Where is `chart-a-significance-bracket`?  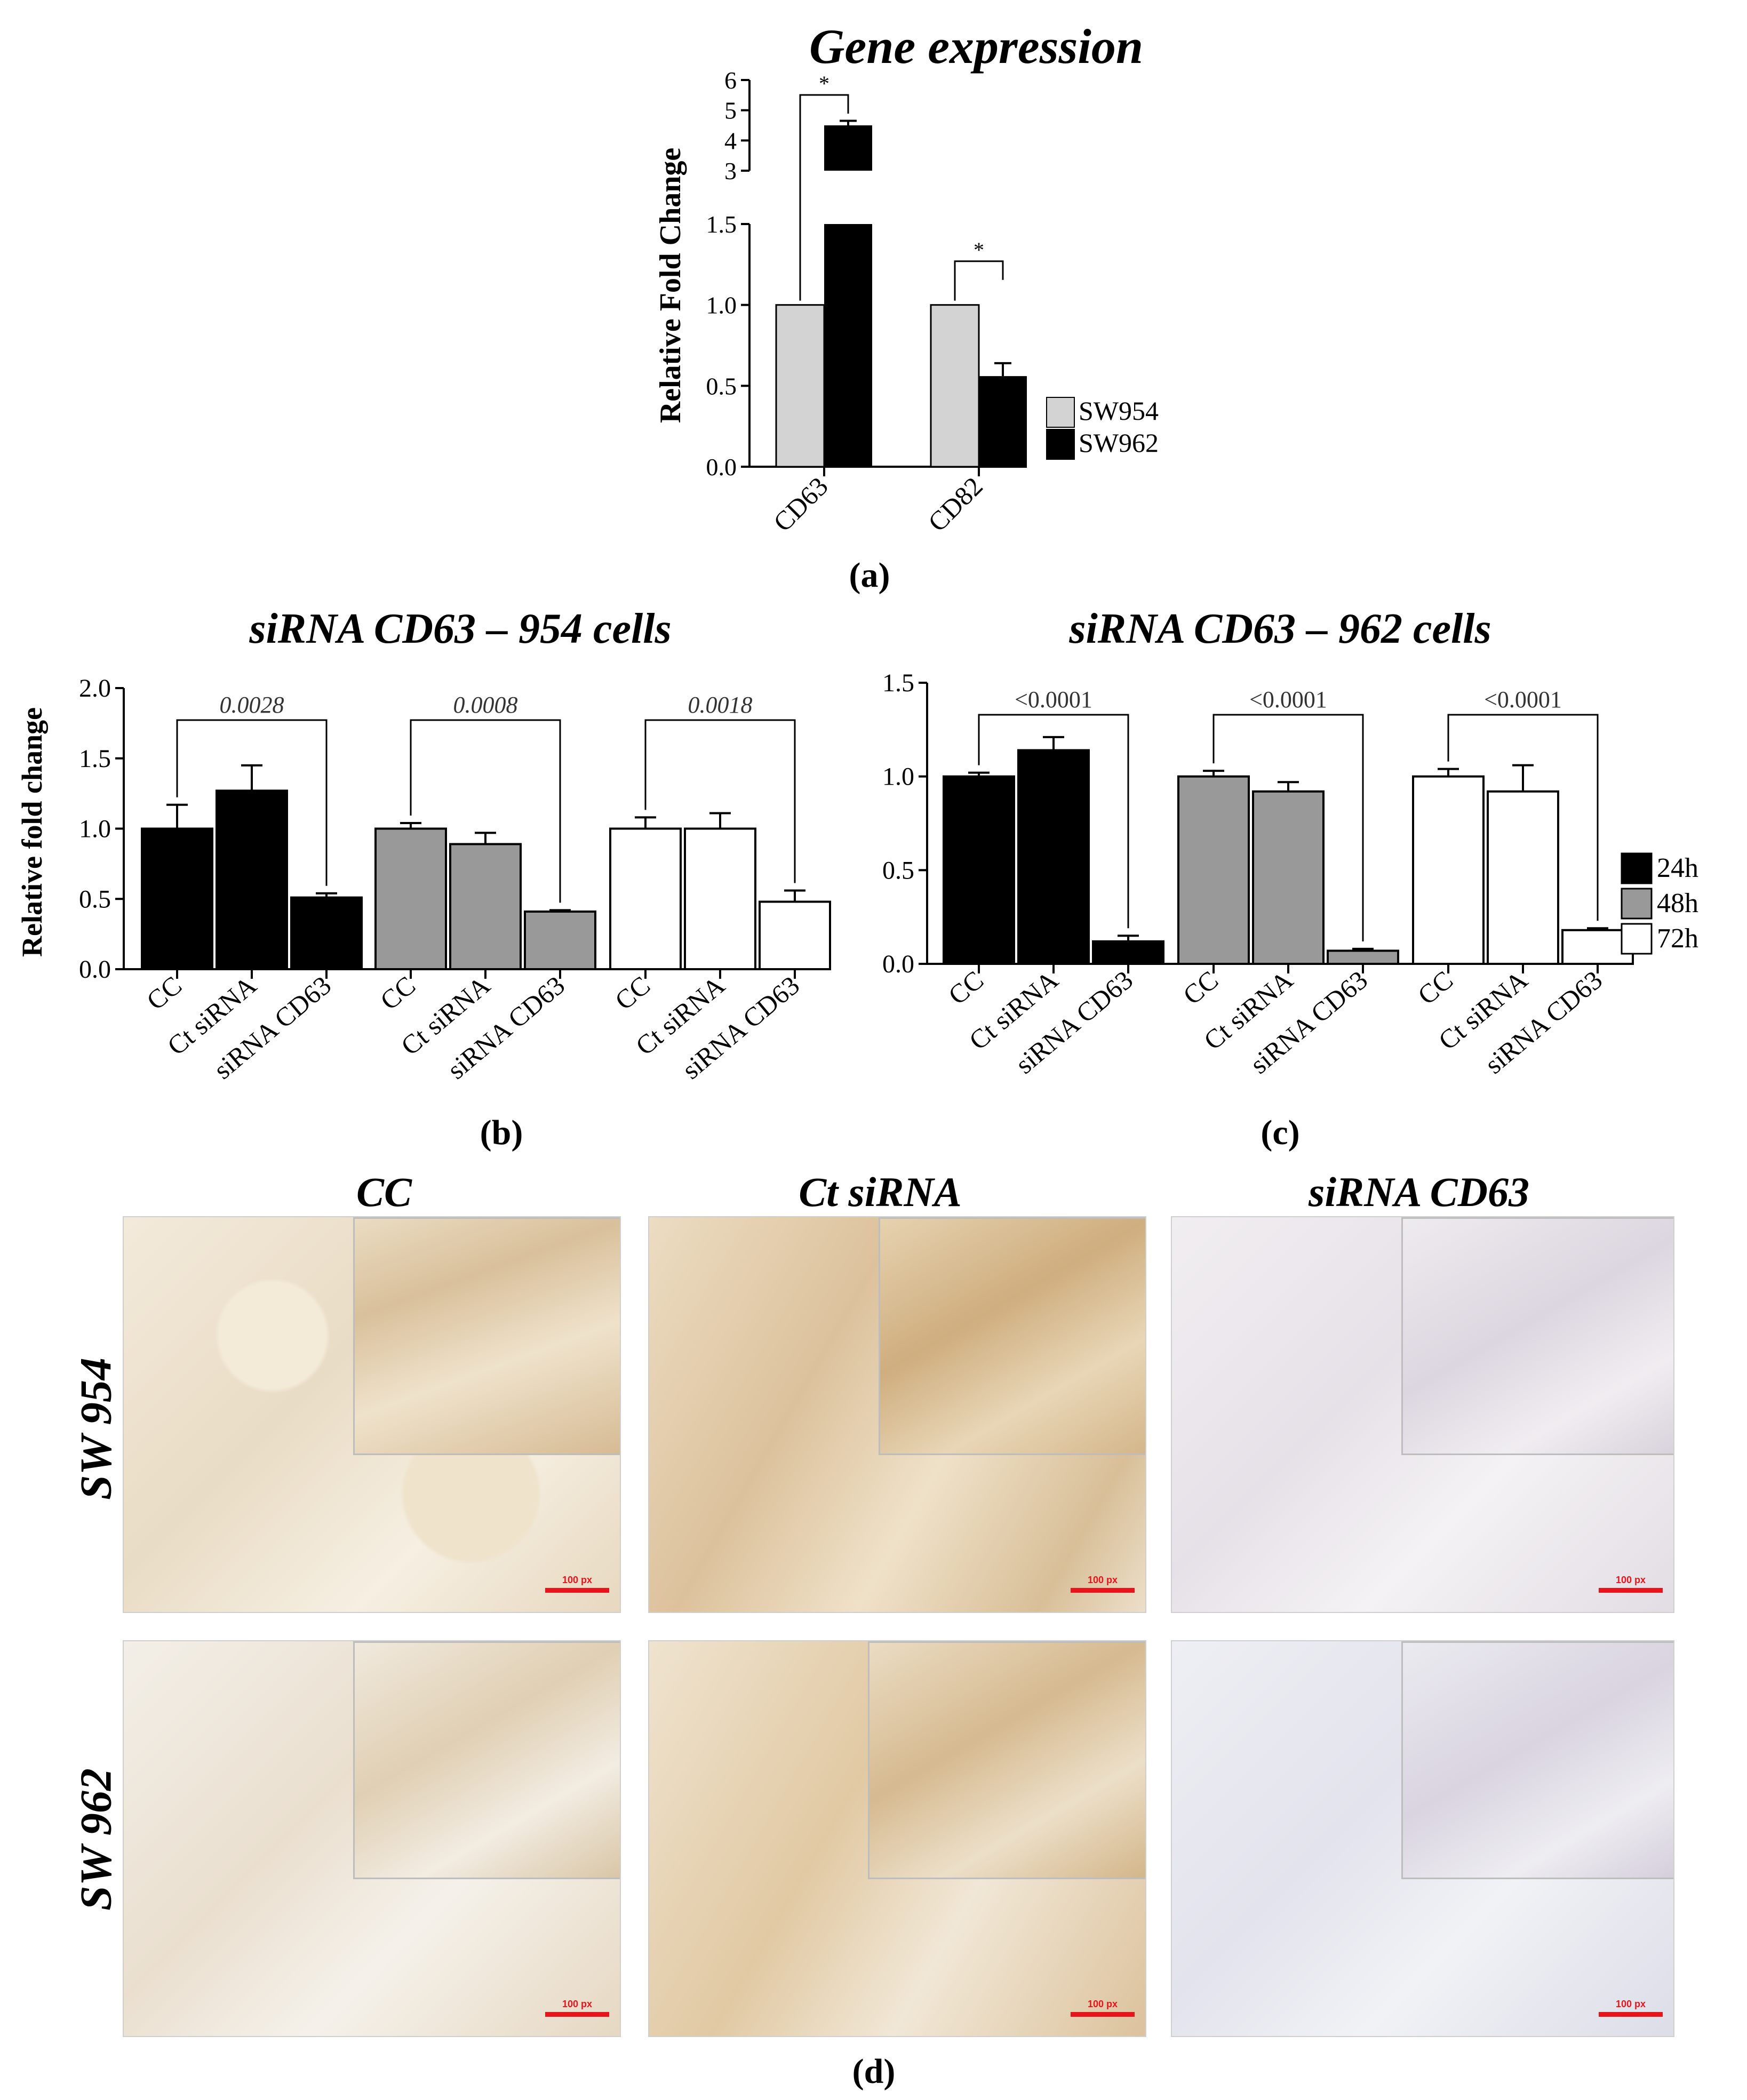 chart-a-significance-bracket is located at coordinates (824, 197).